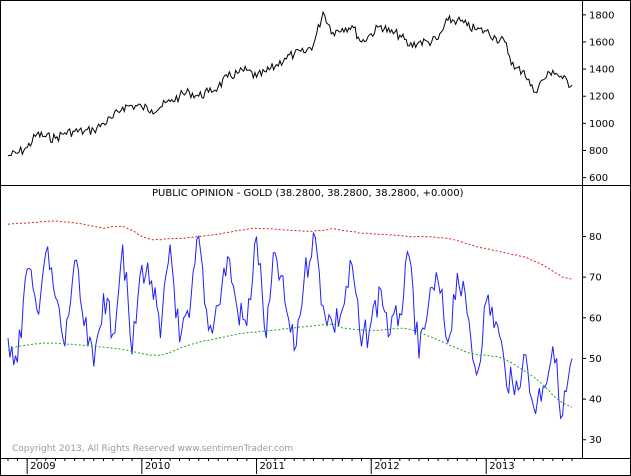  Describe the element at coordinates (290, 466) in the screenshot. I see `date-axis: 2009 2010 2011 2012 2013` at that location.